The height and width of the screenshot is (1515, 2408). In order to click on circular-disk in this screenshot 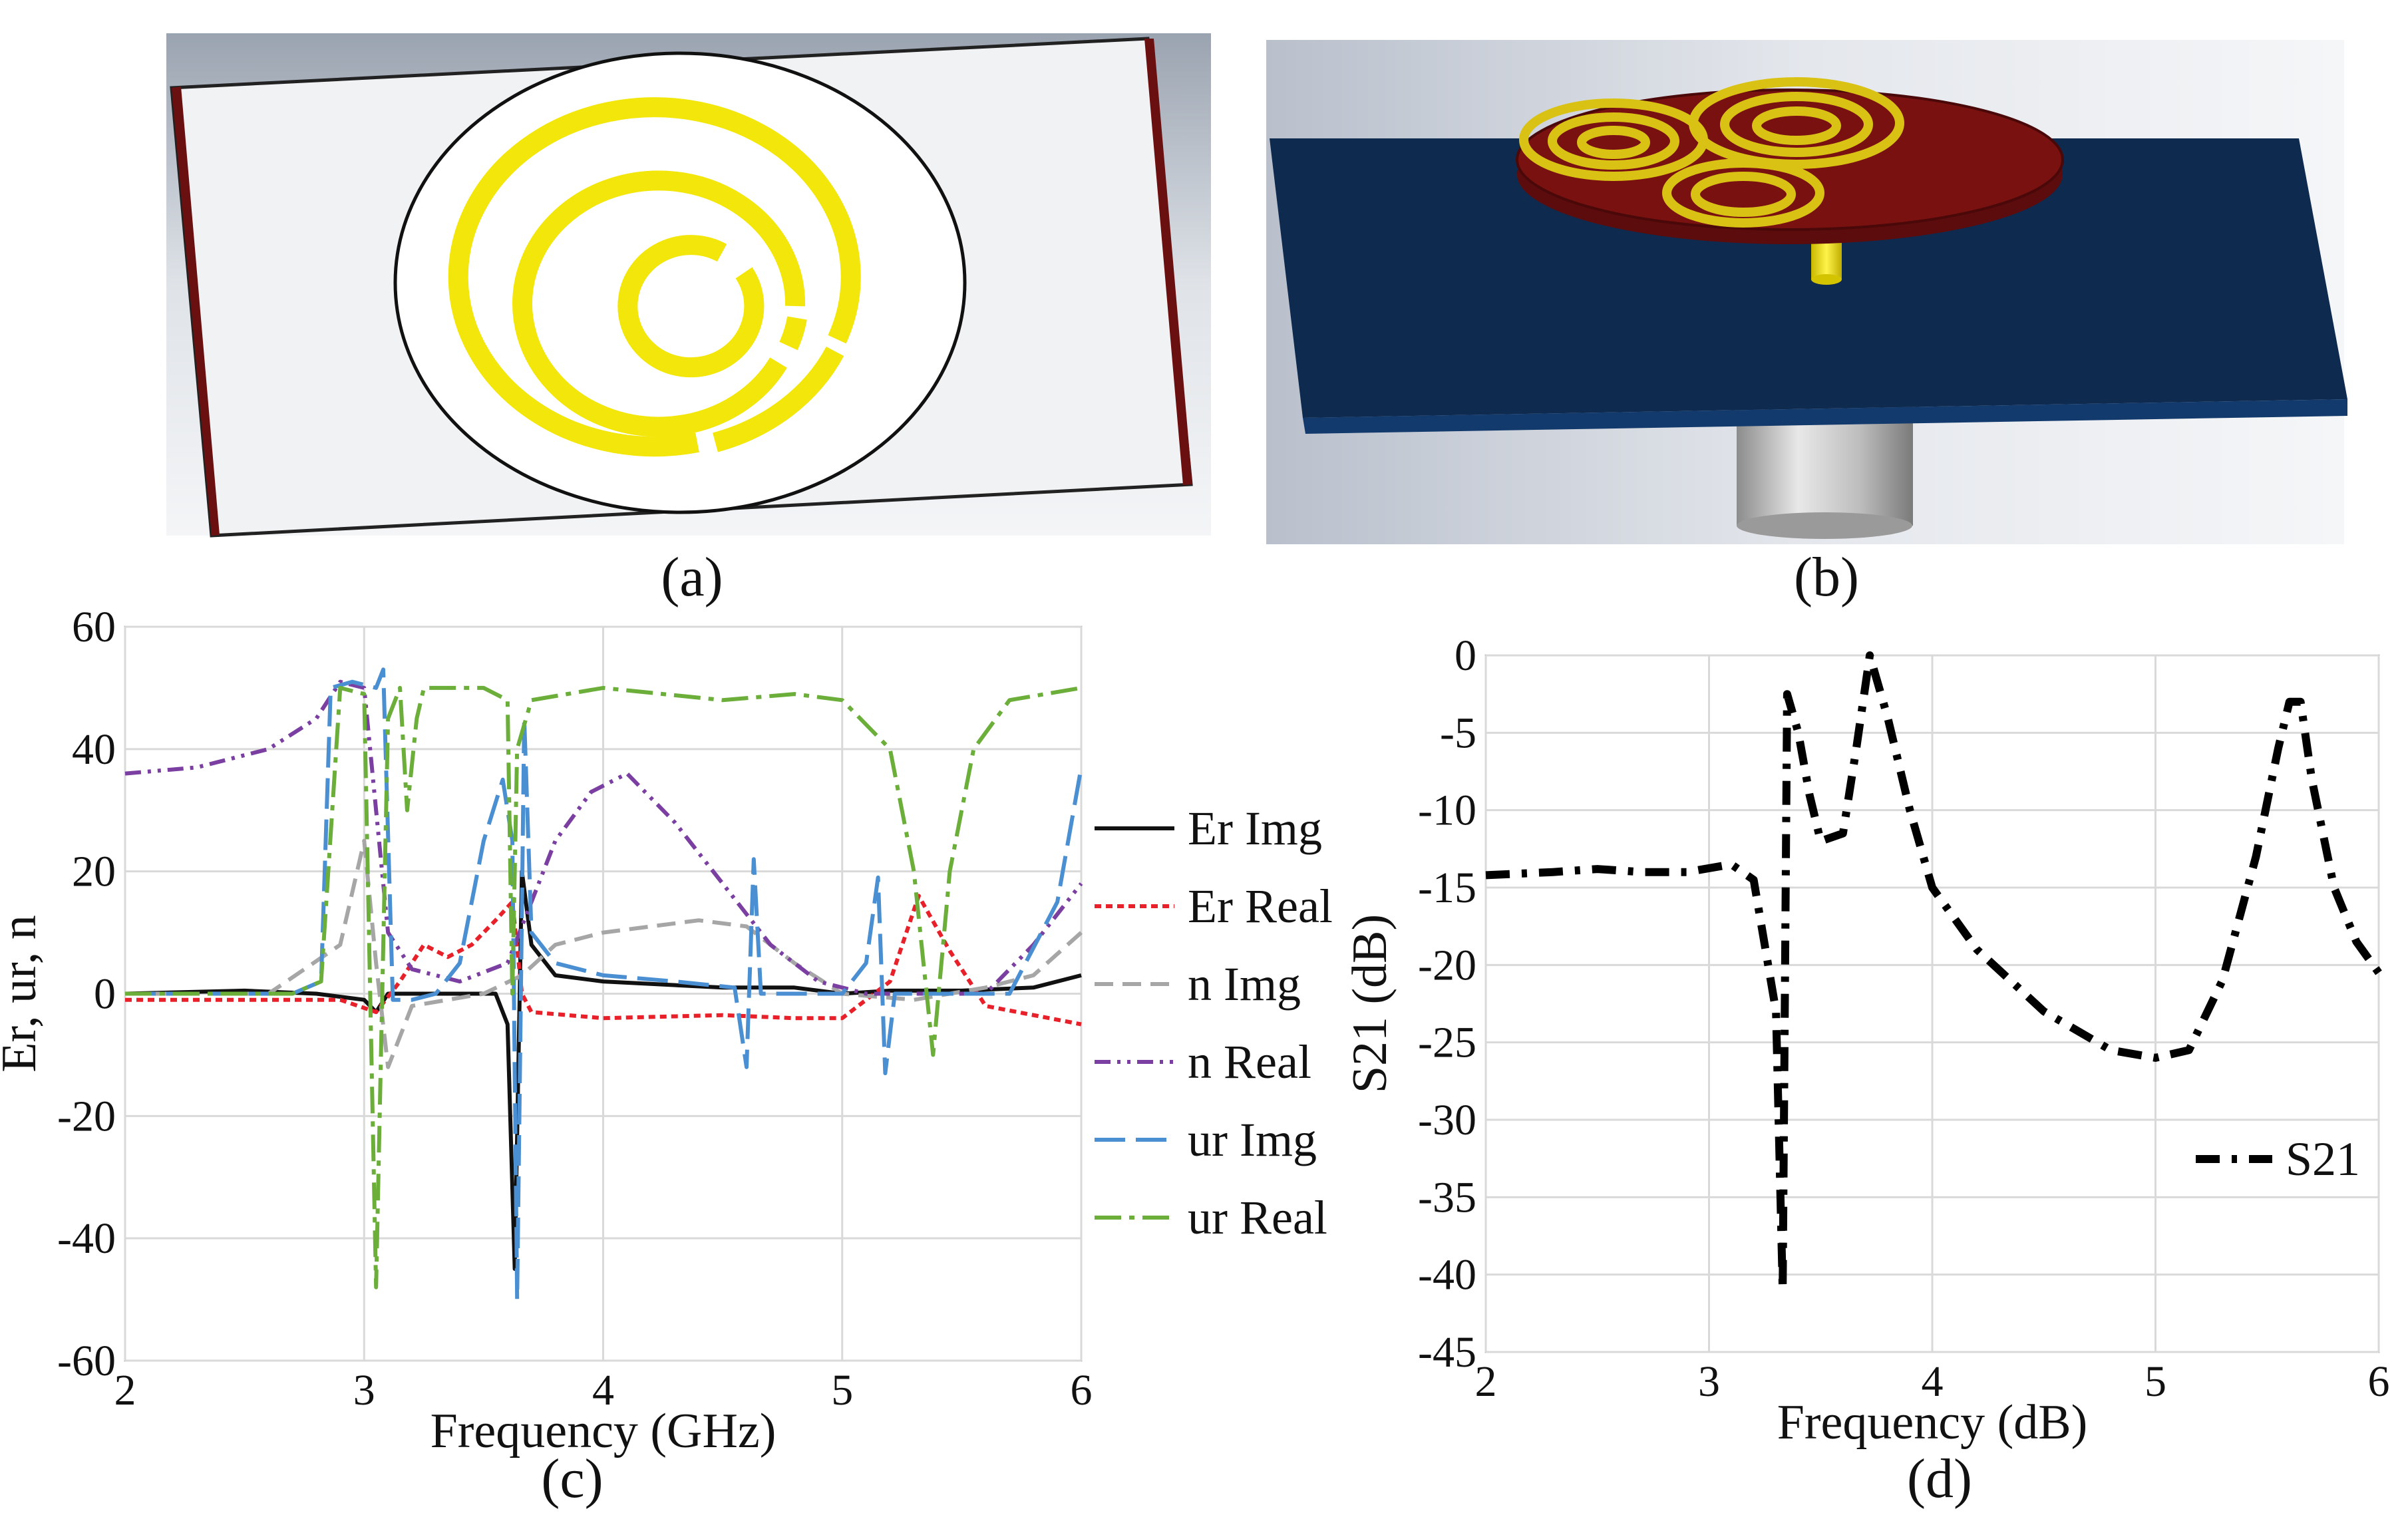, I will do `click(680, 282)`.